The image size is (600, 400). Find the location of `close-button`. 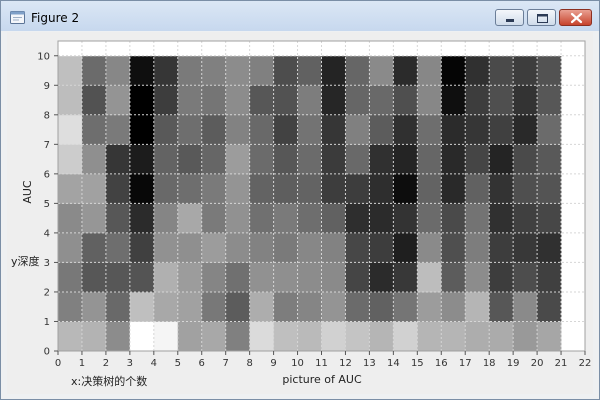

close-button is located at coordinates (575, 17).